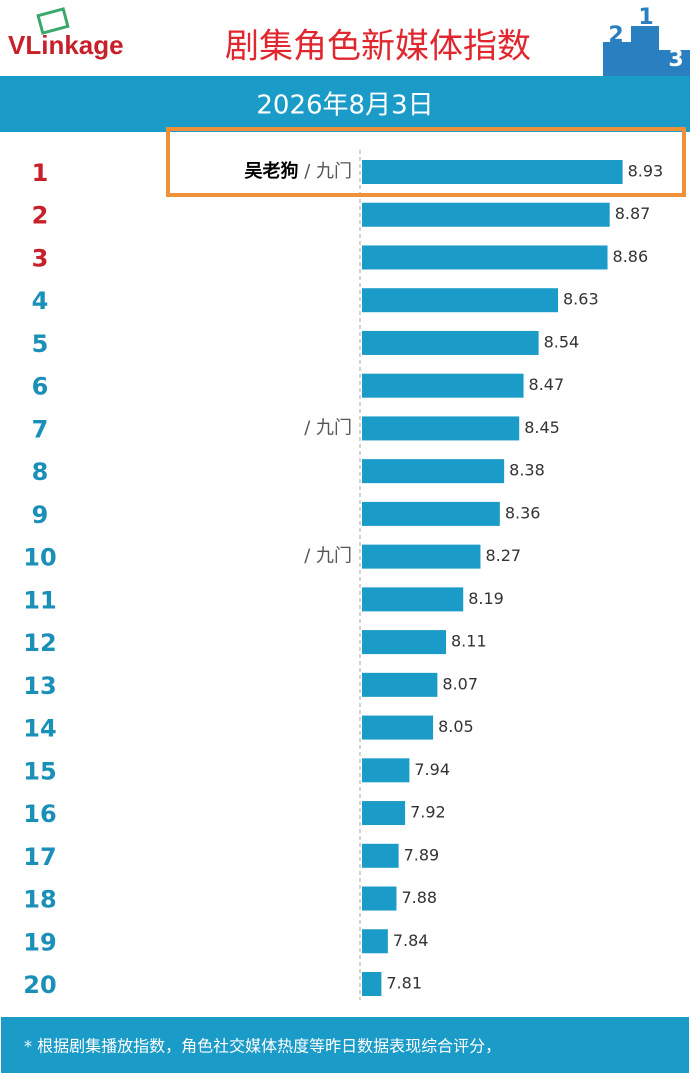  Describe the element at coordinates (39, 942) in the screenshot. I see `rank: 19` at that location.